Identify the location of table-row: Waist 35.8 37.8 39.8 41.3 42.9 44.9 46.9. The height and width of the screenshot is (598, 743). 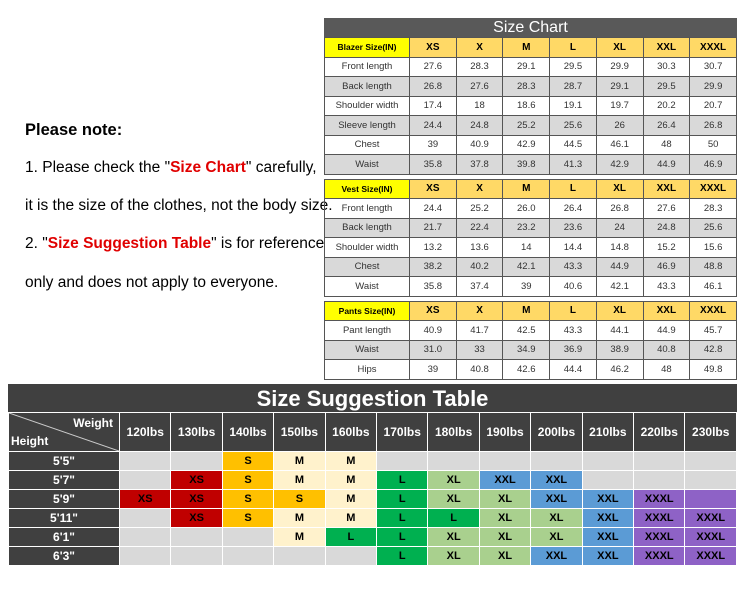
(530, 164).